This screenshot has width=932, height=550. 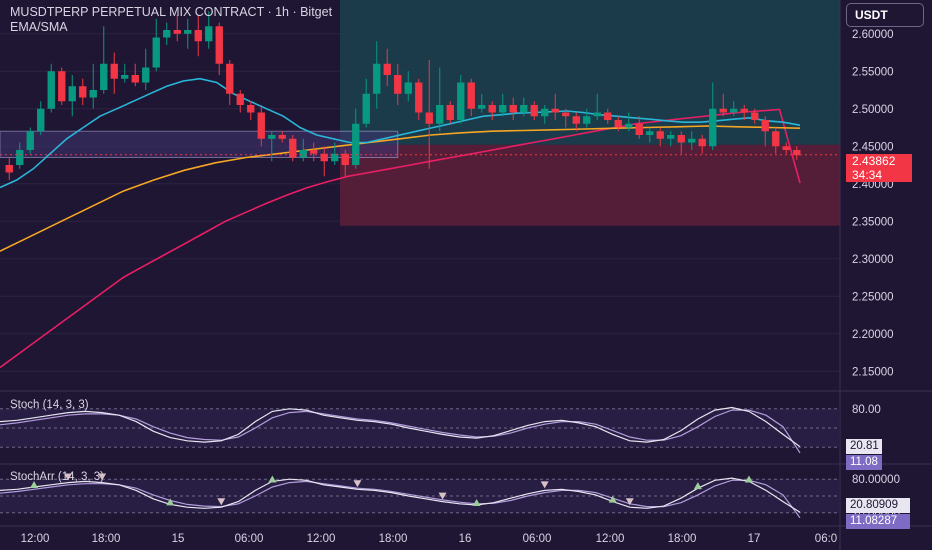 I want to click on stocharr-d-tag: 11.08287, so click(x=878, y=521).